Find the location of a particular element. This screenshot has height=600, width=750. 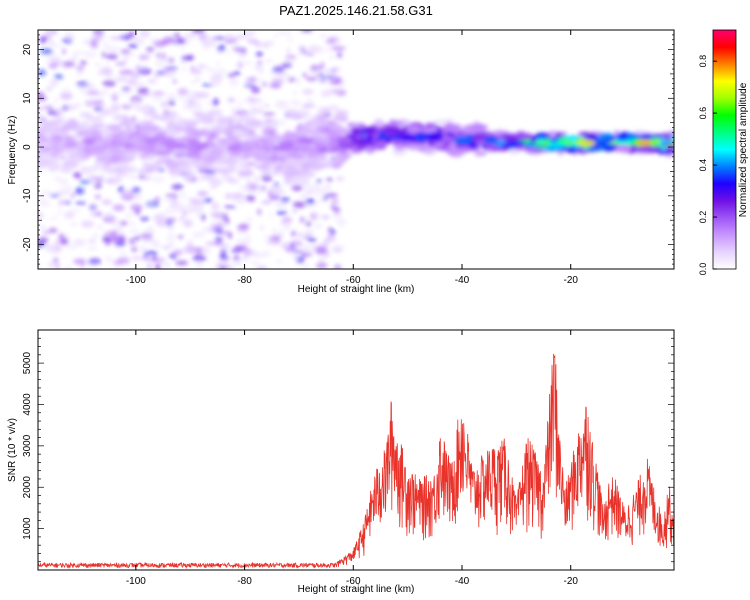

x-tick-label: -100 is located at coordinates (136, 280).